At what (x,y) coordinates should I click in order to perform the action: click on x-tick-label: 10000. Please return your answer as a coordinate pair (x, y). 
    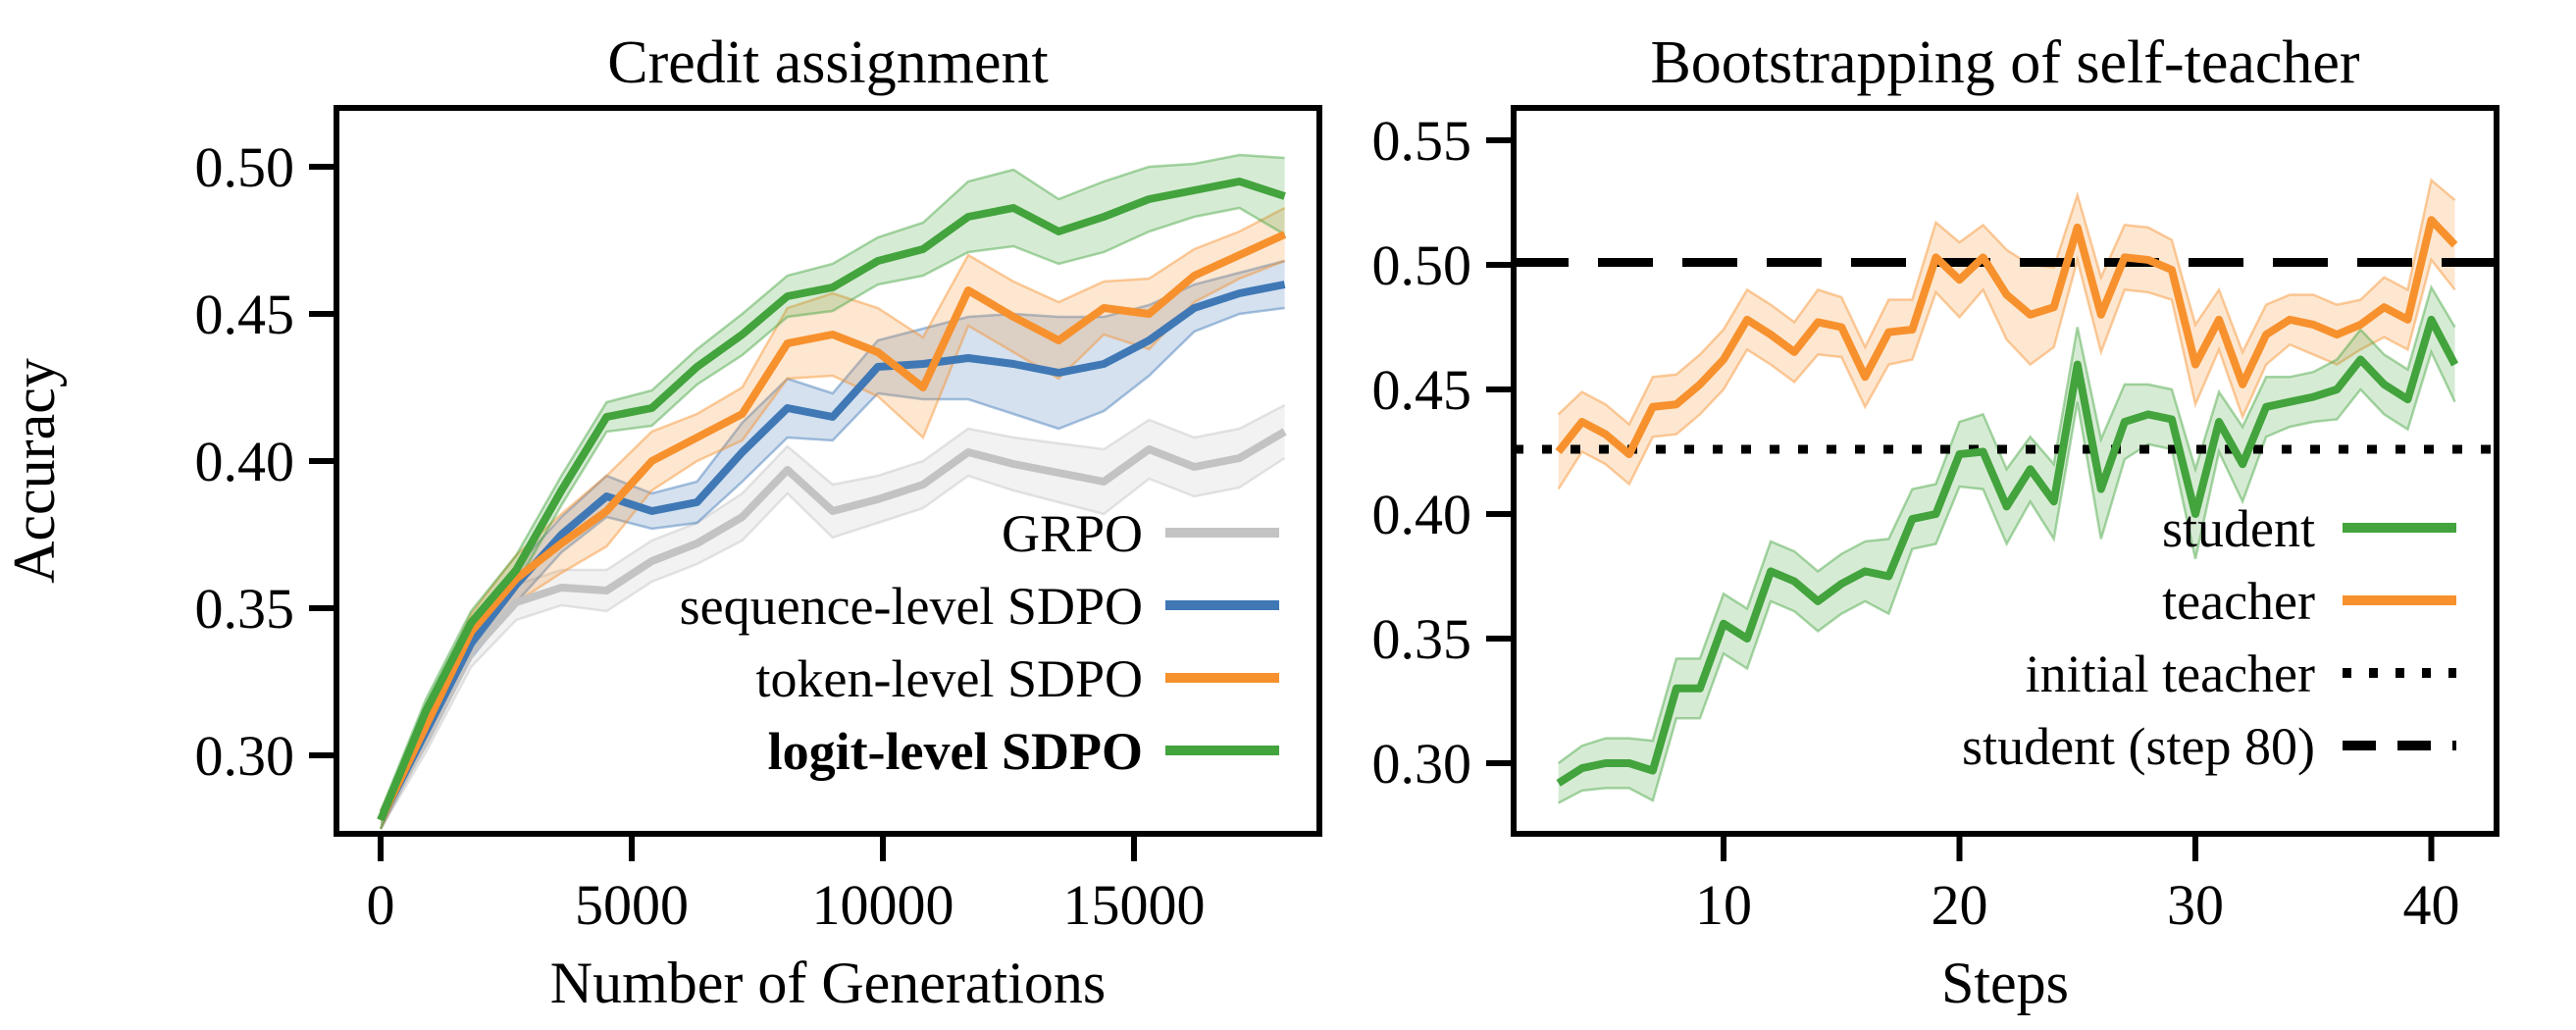
    Looking at the image, I should click on (883, 905).